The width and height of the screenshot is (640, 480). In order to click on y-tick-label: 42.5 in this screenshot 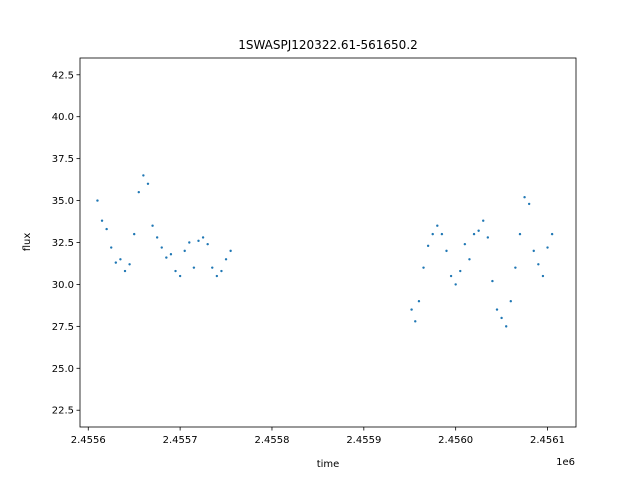, I will do `click(63, 75)`.